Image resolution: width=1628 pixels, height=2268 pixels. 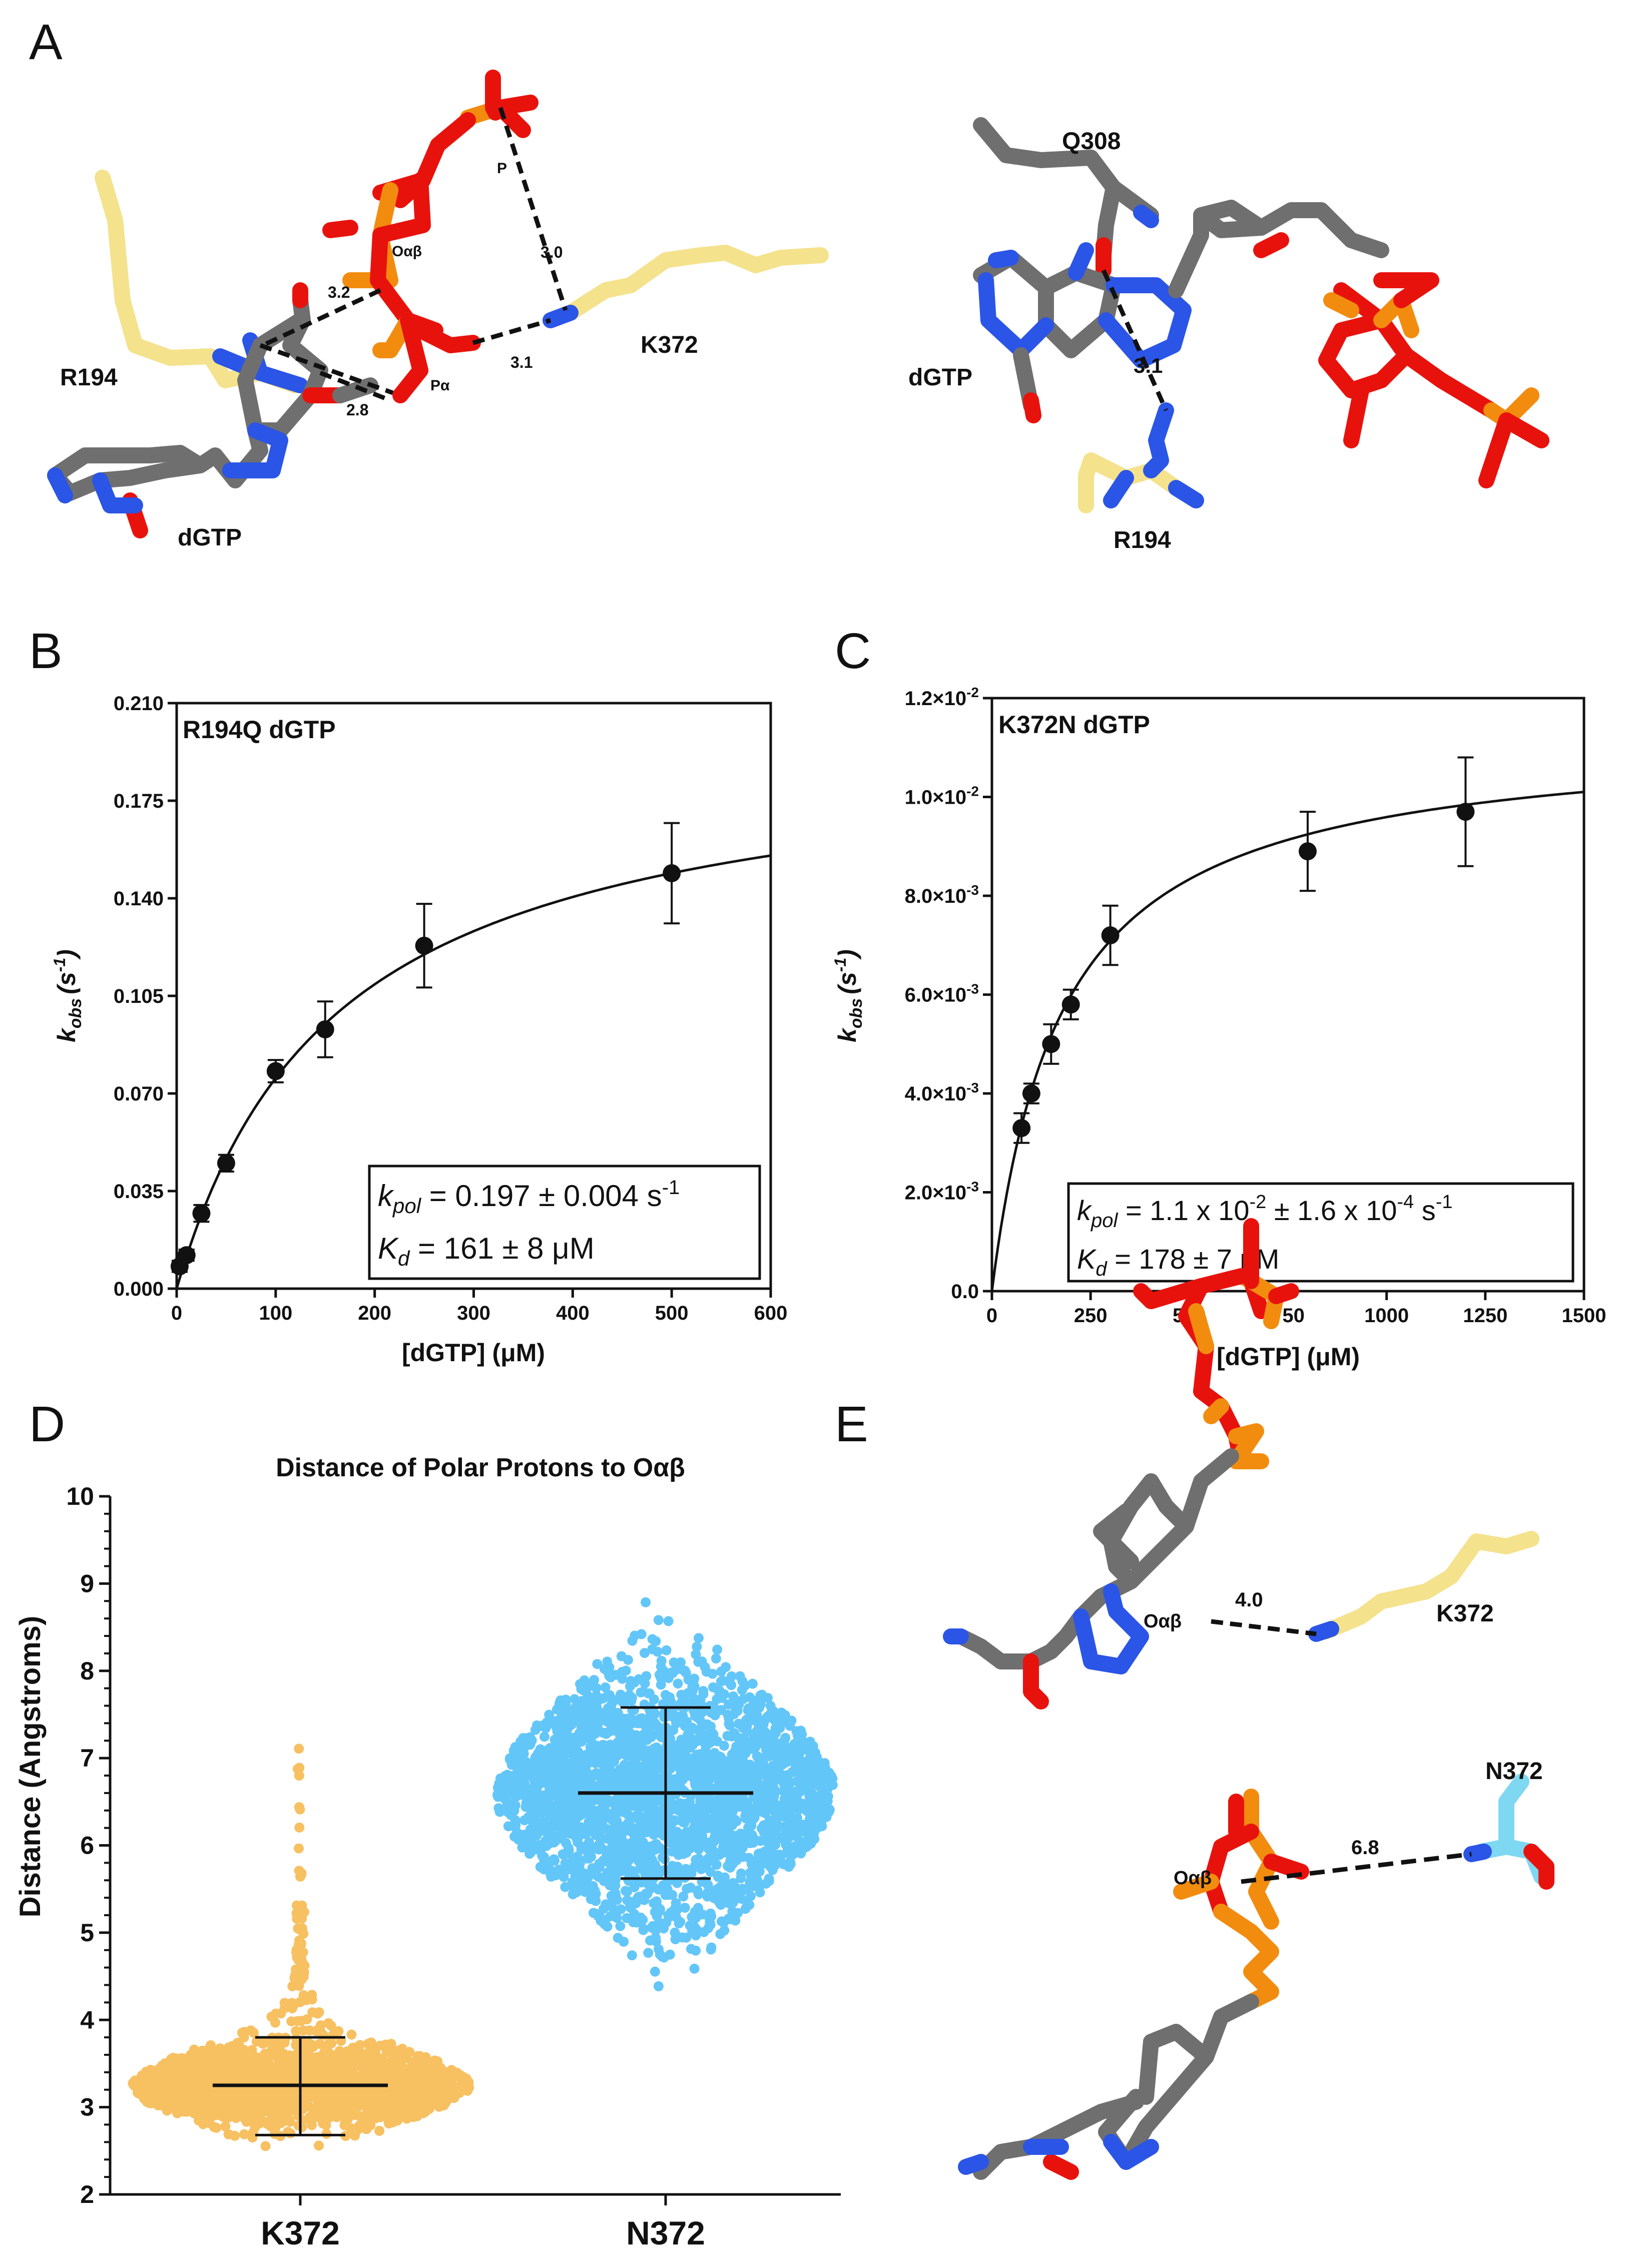 What do you see at coordinates (301, 1948) in the screenshot?
I see `chart-d-swarm-k372` at bounding box center [301, 1948].